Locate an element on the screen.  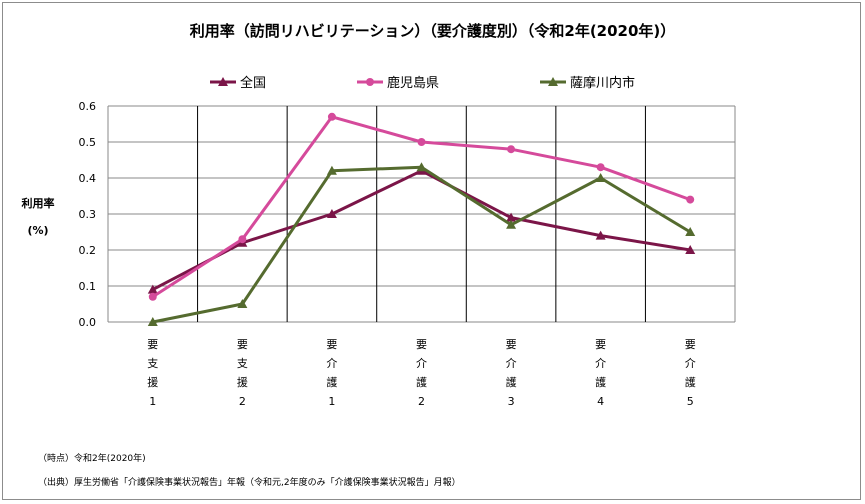
y-axis-label: 利用率 (%) is located at coordinates (38, 217).